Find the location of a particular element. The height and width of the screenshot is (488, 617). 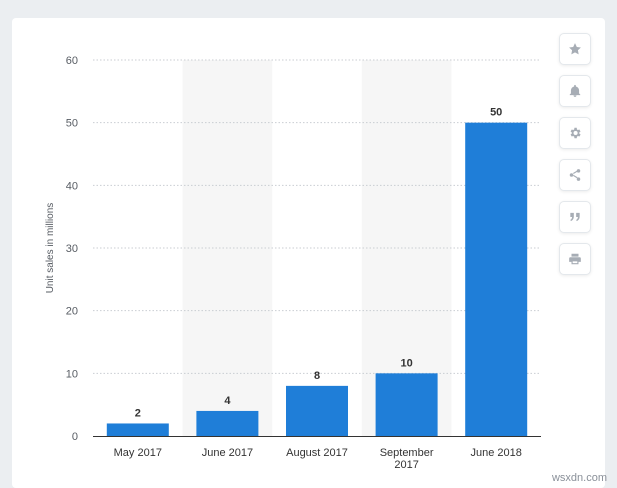

x-tick-label: June 2017 is located at coordinates (227, 453).